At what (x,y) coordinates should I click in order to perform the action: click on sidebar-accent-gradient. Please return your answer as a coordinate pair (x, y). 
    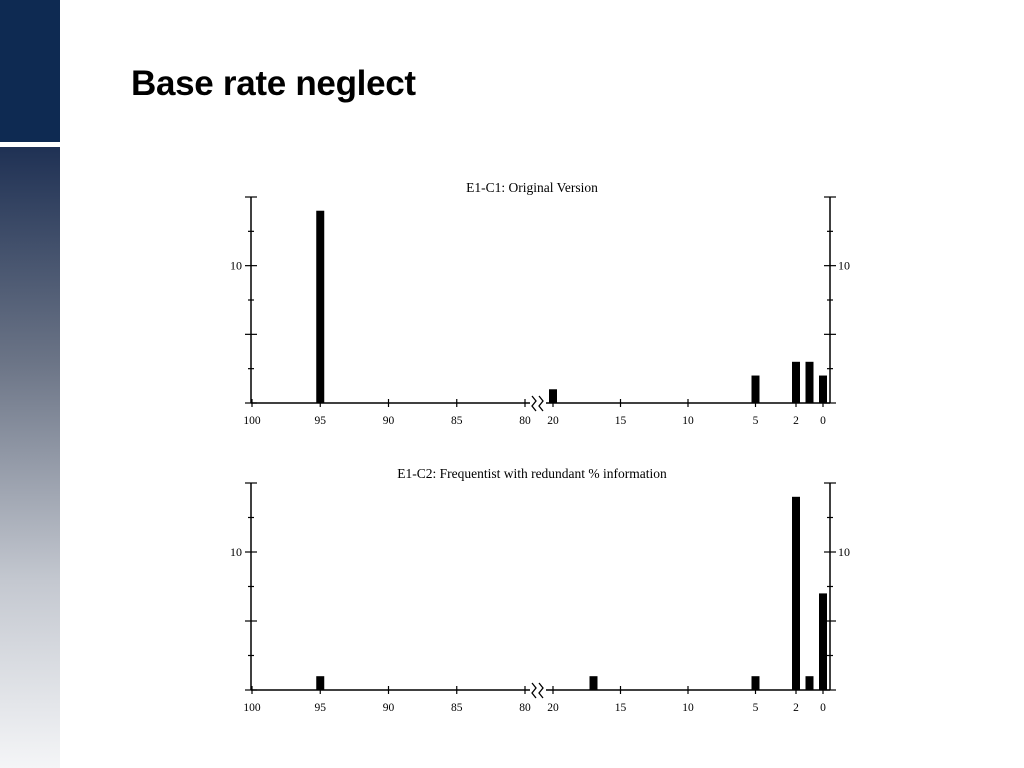
    Looking at the image, I should click on (30, 457).